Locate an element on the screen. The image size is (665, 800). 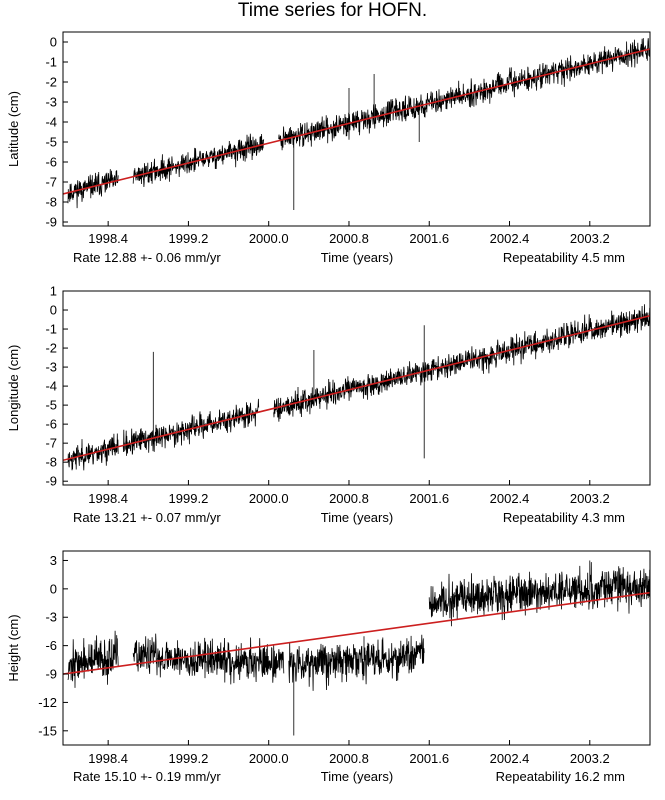
rate-text: Rate 13.21 +- 0.07 mm/yr is located at coordinates (147, 517).